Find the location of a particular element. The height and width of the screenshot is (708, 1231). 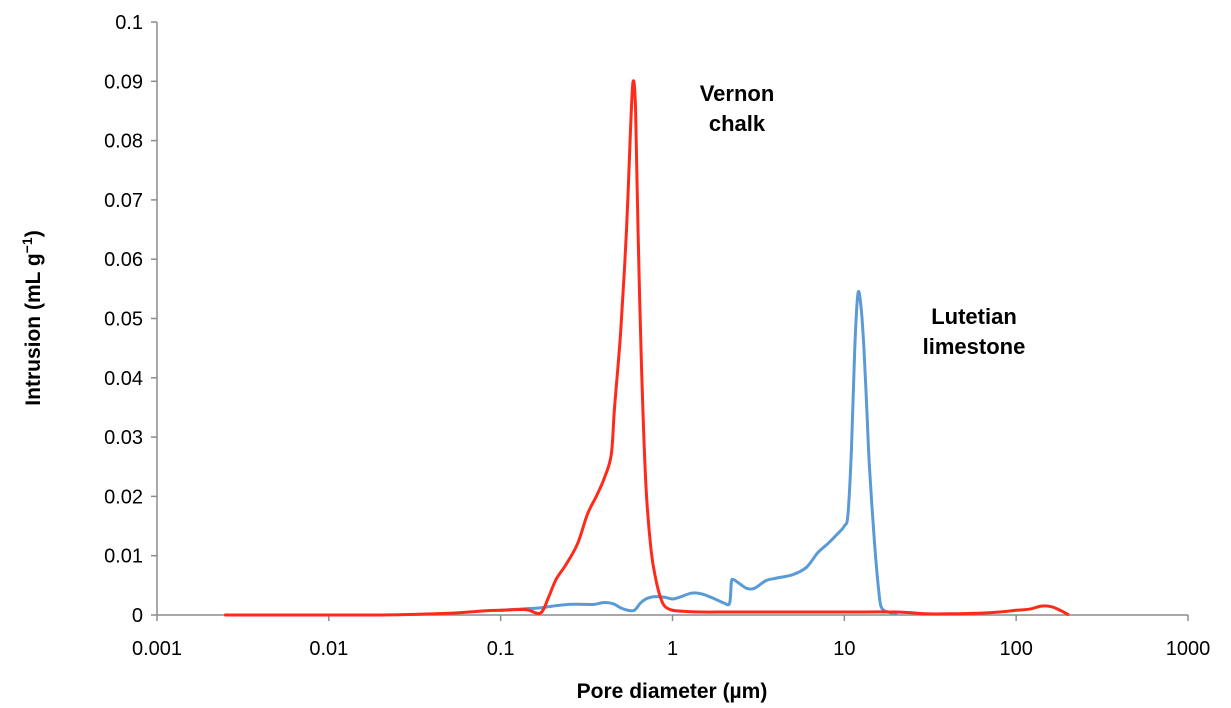

y-tick-label: 0.01 is located at coordinates (123, 557).